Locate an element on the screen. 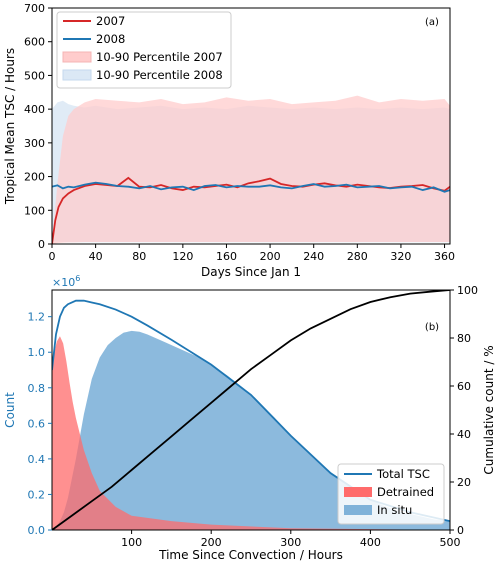 Image resolution: width=500 pixels, height=565 pixels. y-tick-label: 300 is located at coordinates (34, 143).